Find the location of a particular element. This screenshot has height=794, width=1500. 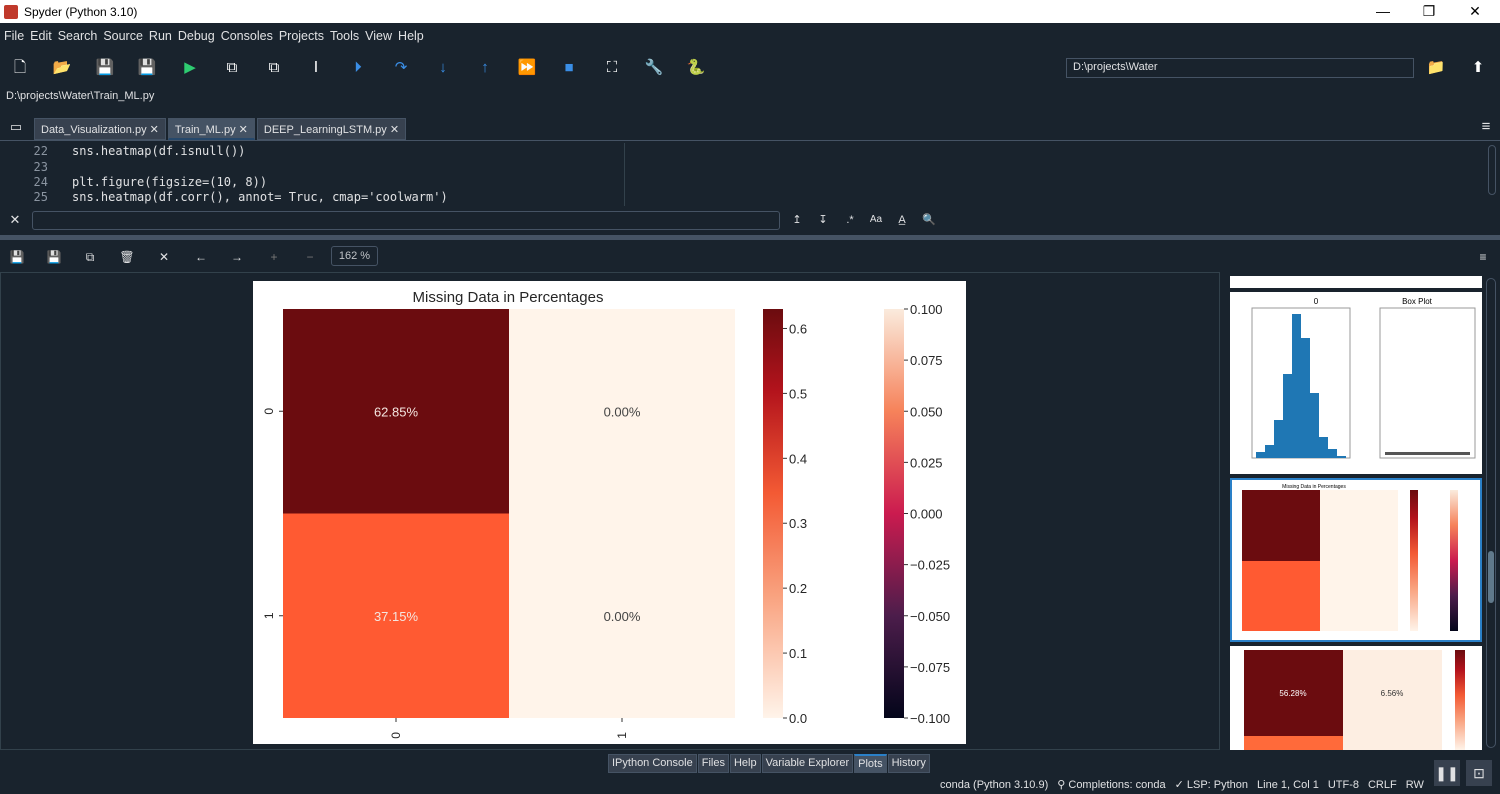

line-number: 24 is located at coordinates (40, 182).